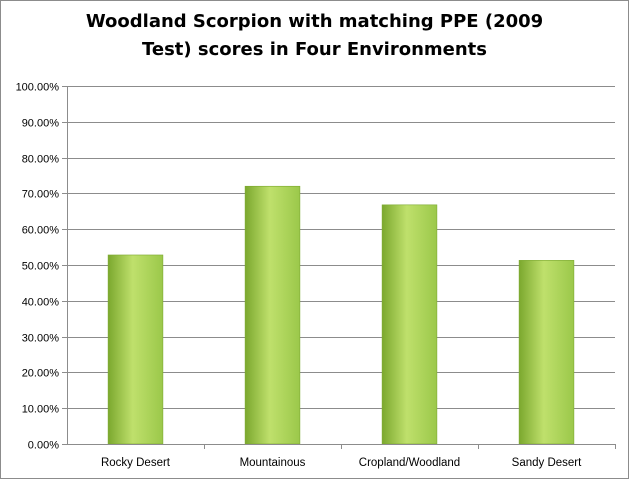 The image size is (629, 479). I want to click on y-tick-label: 60.00%, so click(41, 231).